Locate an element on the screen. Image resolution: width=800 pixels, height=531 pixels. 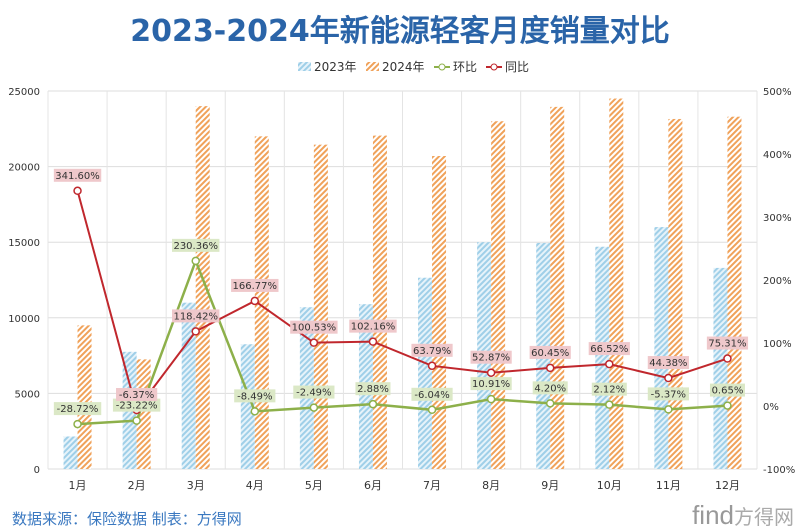
legend-label: 同比 is located at coordinates (517, 67).